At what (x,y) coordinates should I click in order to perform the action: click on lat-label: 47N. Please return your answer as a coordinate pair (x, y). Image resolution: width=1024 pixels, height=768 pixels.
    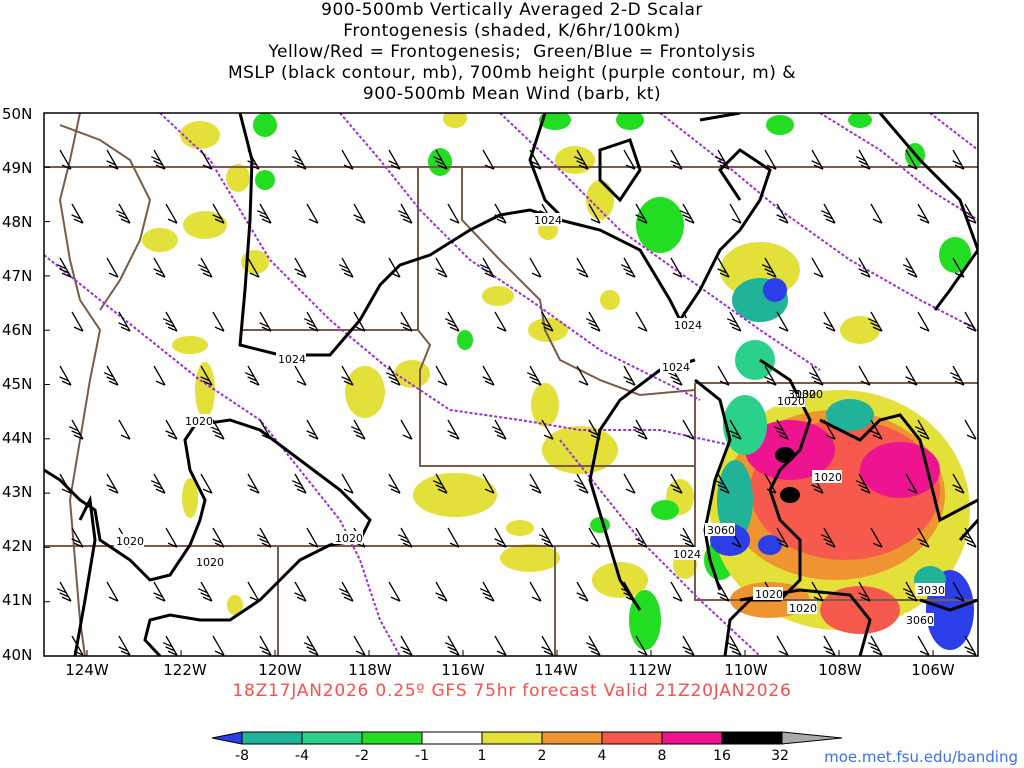
    Looking at the image, I should click on (17, 276).